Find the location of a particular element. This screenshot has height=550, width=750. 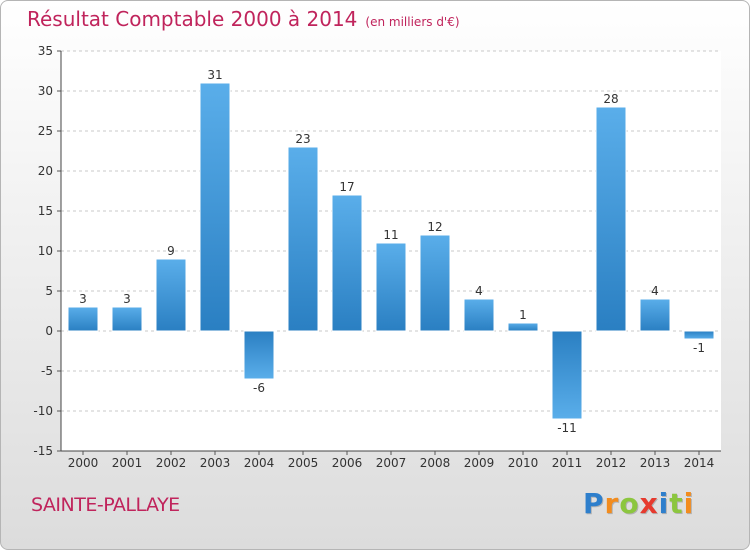

bar-2010 is located at coordinates (523, 327).